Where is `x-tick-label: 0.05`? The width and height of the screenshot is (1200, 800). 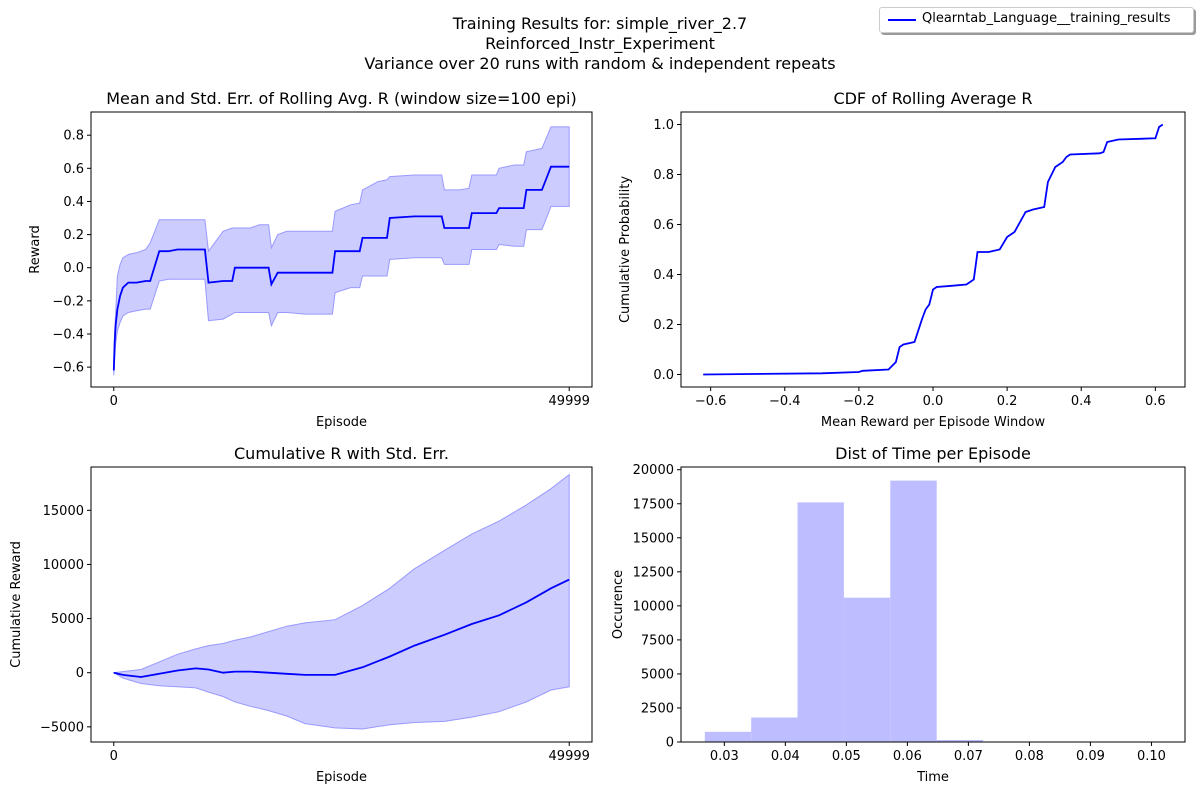 x-tick-label: 0.05 is located at coordinates (846, 756).